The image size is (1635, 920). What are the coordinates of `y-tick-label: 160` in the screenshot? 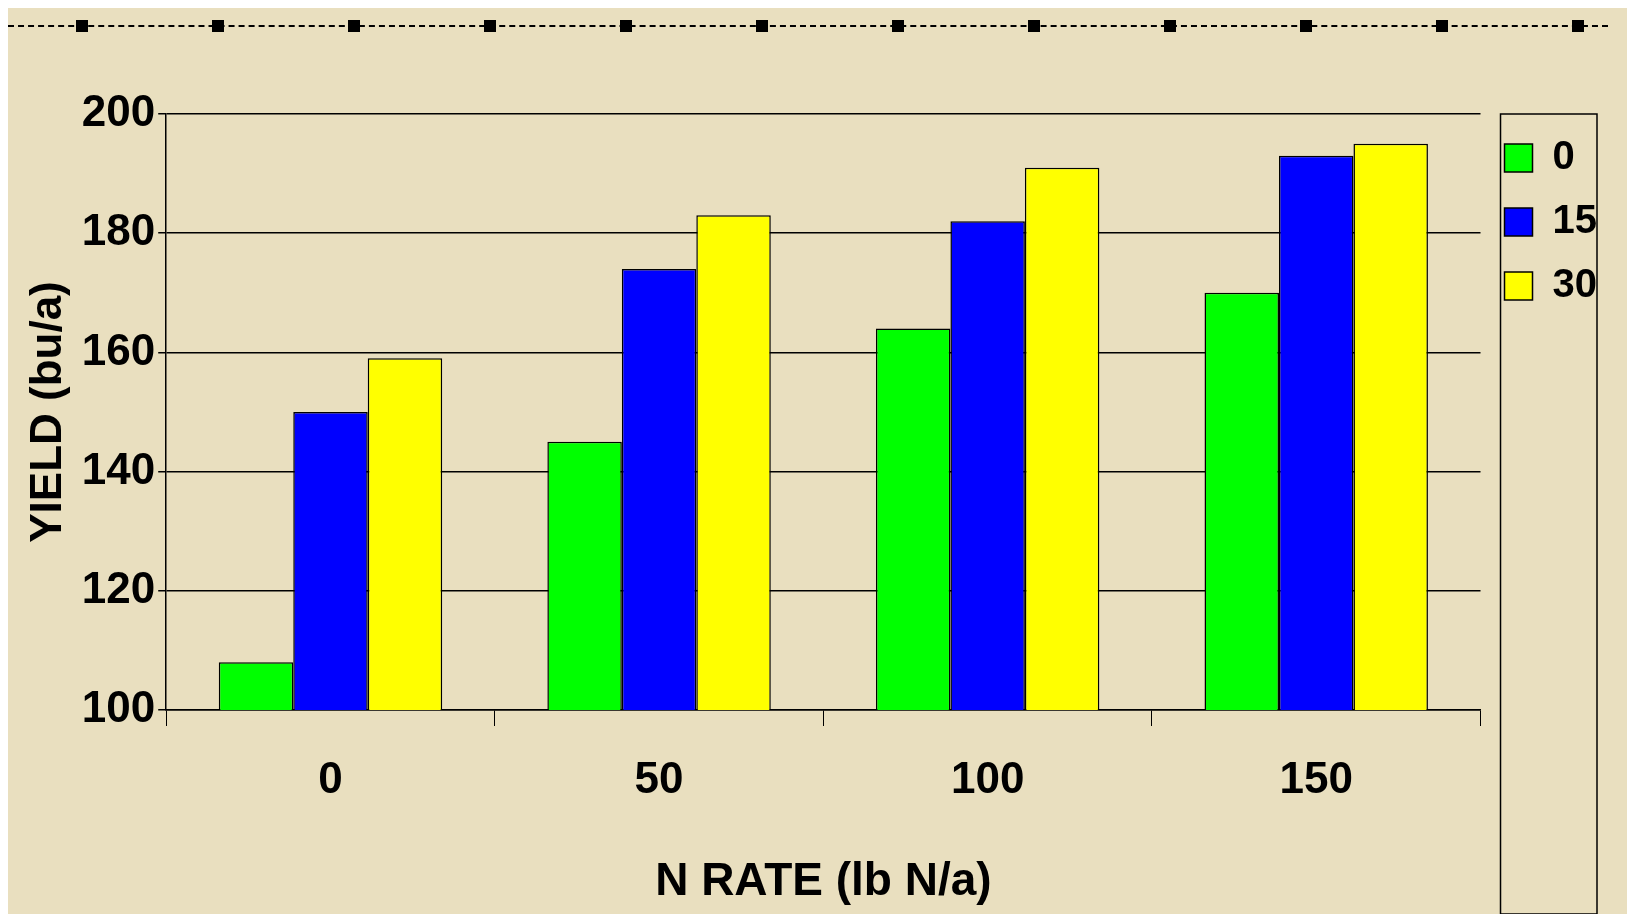 It's located at (118, 349).